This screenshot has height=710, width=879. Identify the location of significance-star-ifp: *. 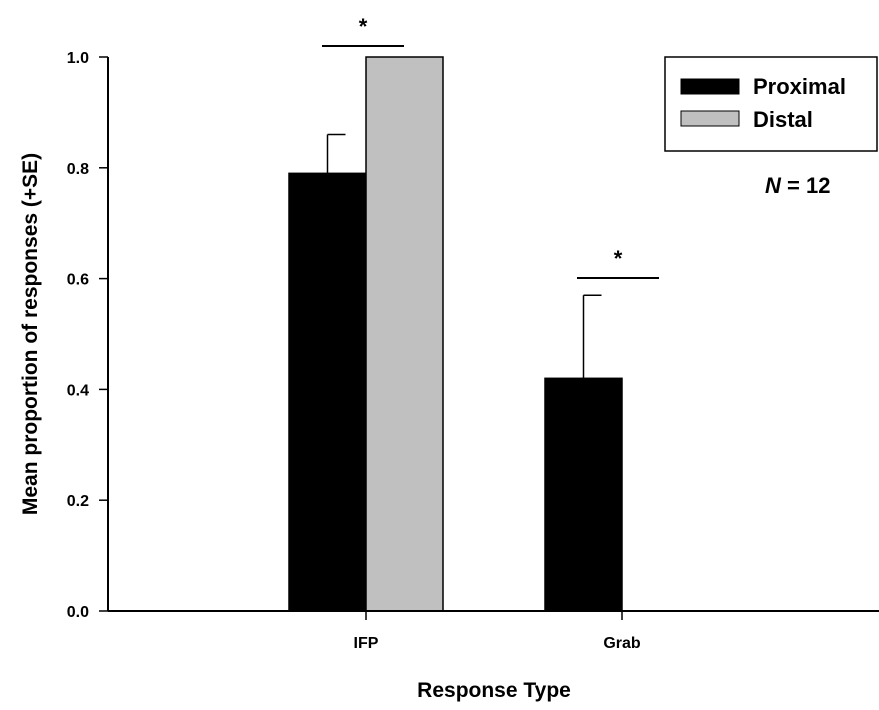
(363, 26).